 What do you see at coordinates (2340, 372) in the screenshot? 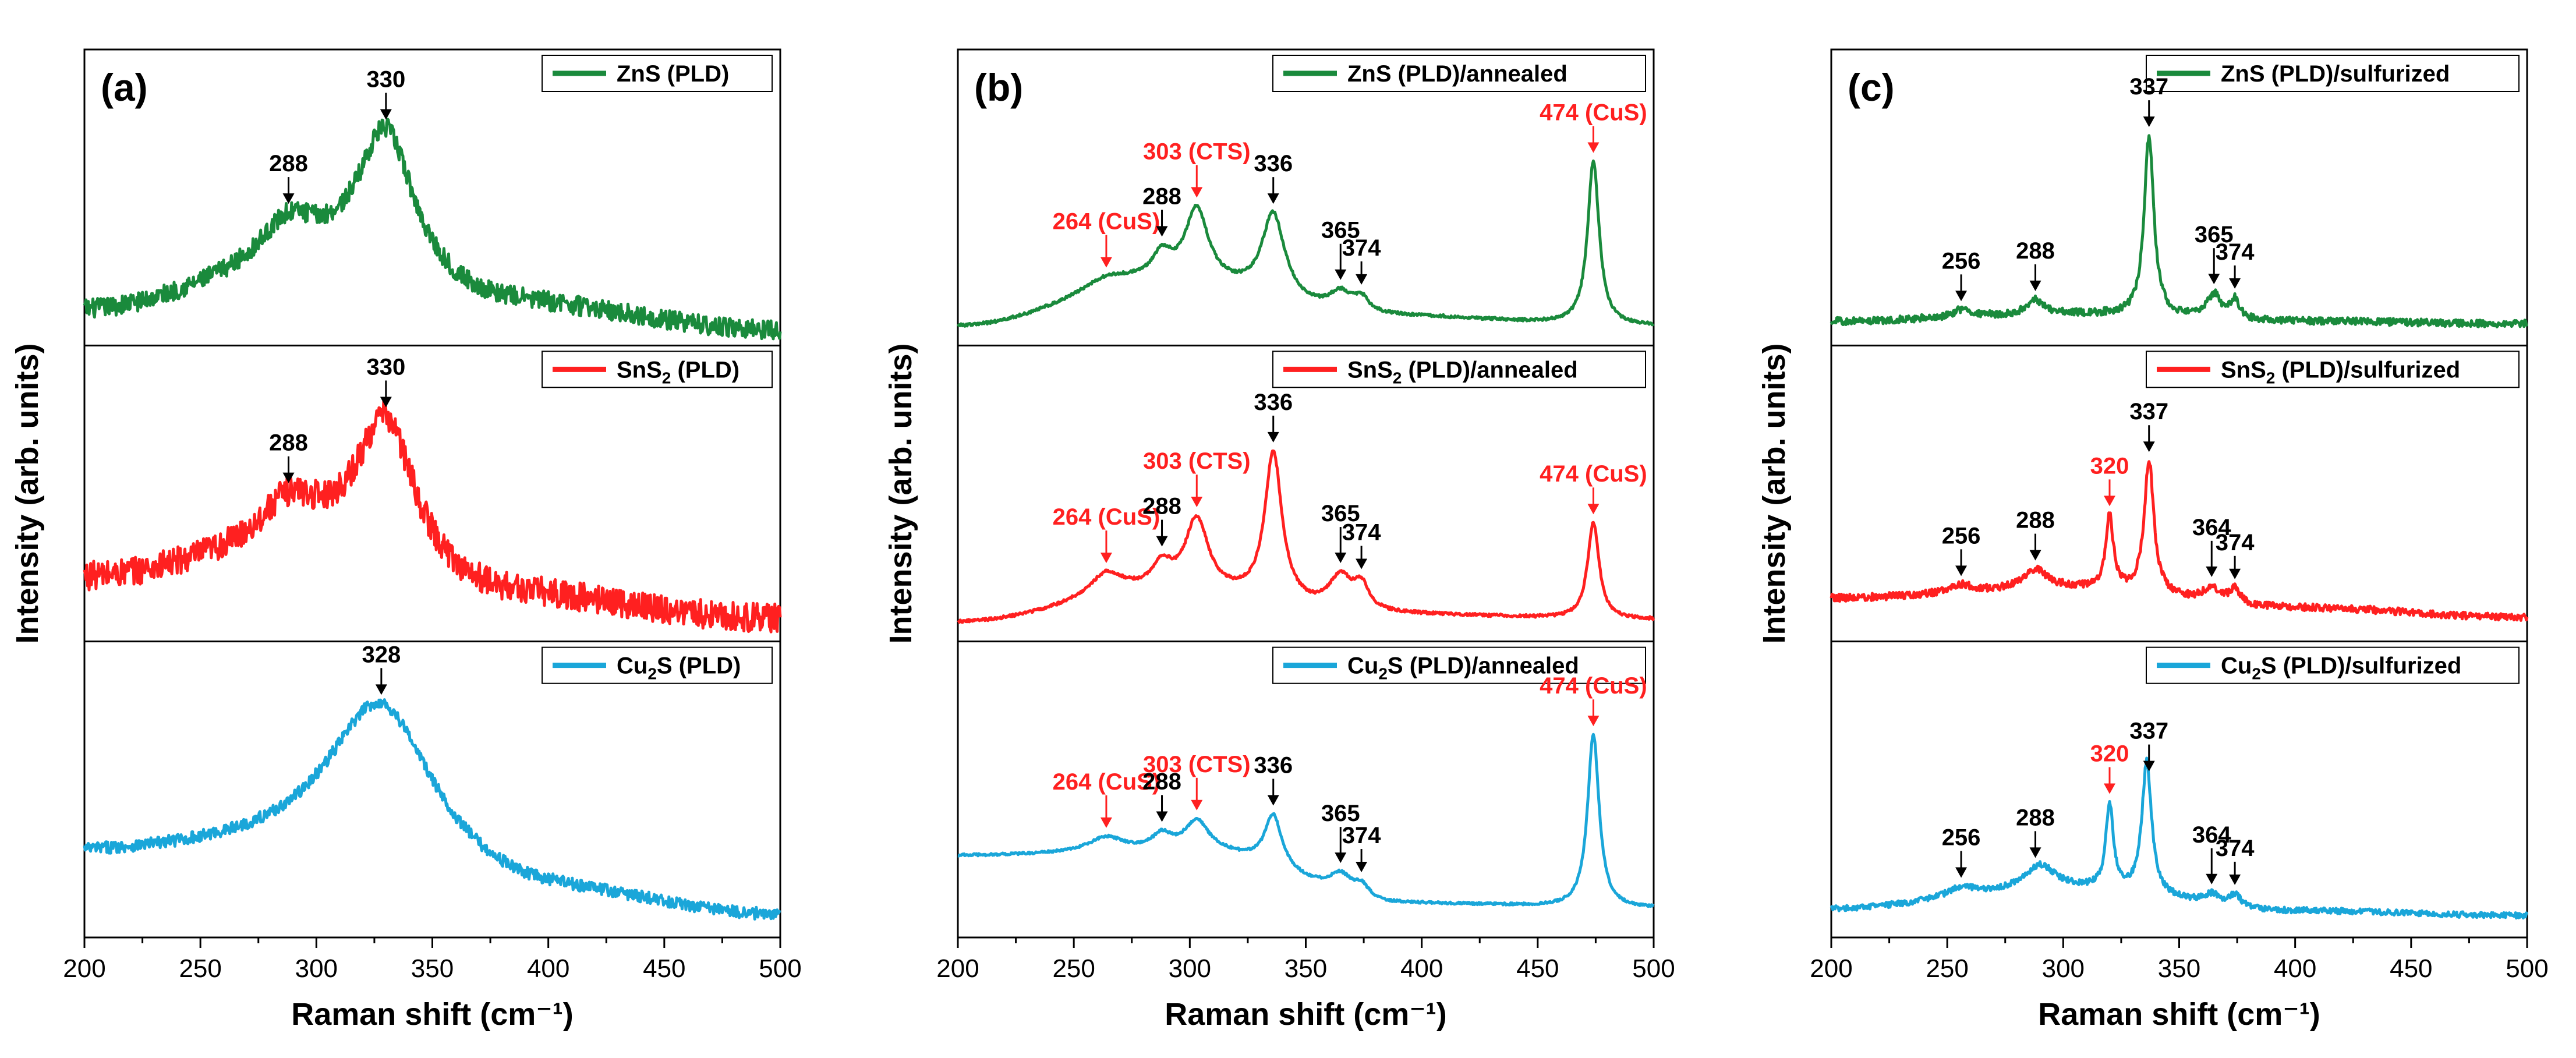
I see `legend-label: SnS2 (PLD)/sulfurized` at bounding box center [2340, 372].